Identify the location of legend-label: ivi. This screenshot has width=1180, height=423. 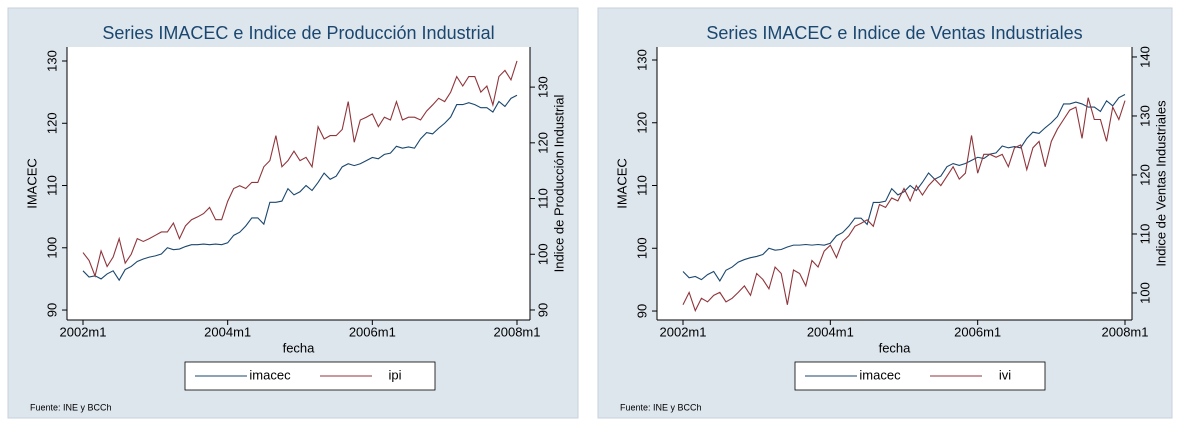
(1005, 374).